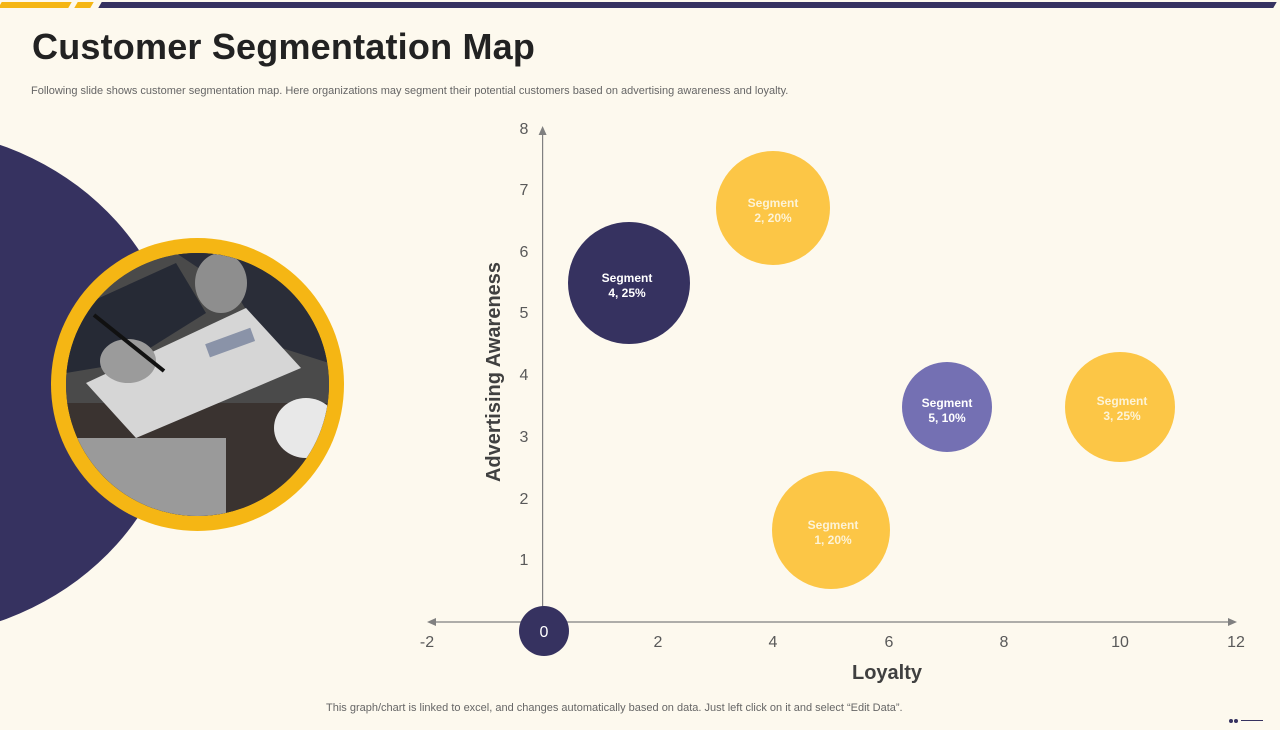 The height and width of the screenshot is (730, 1280). I want to click on svg-text: 5, 10%, so click(947, 418).